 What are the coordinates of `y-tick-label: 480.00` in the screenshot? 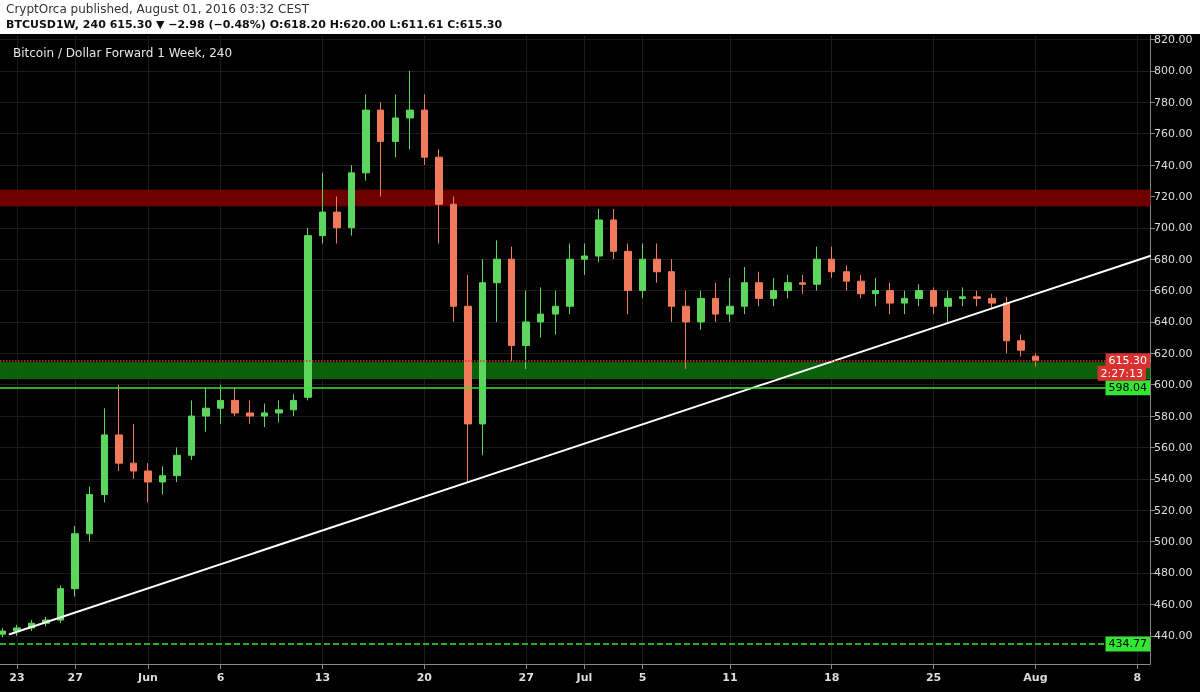 It's located at (1173, 573).